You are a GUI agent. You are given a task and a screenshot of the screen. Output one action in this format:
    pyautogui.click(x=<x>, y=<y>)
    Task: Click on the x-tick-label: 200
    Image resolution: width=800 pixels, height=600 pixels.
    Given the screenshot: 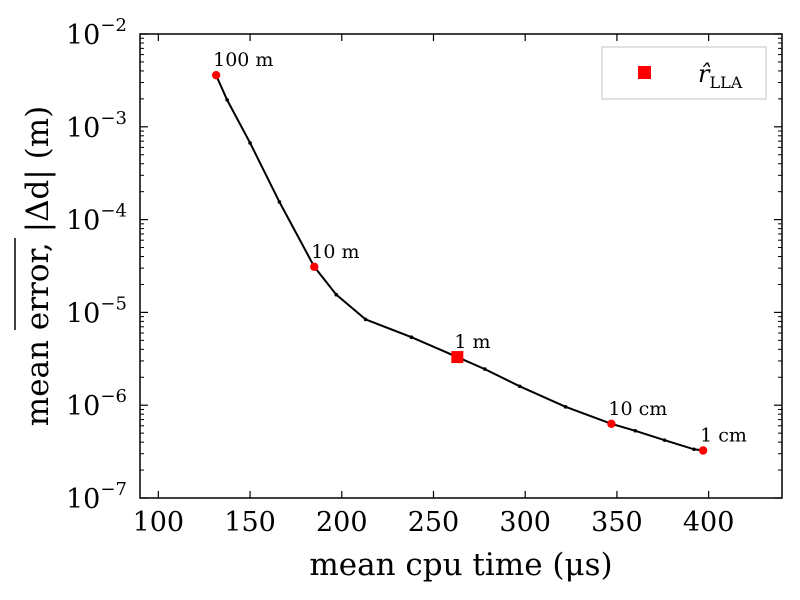 What is the action you would take?
    pyautogui.click(x=342, y=522)
    